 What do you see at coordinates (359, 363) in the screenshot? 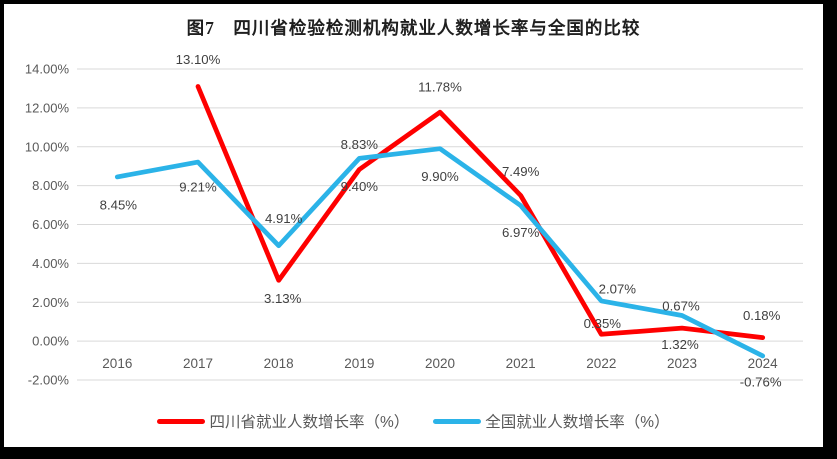
I see `x-axis-category-label: 2019` at bounding box center [359, 363].